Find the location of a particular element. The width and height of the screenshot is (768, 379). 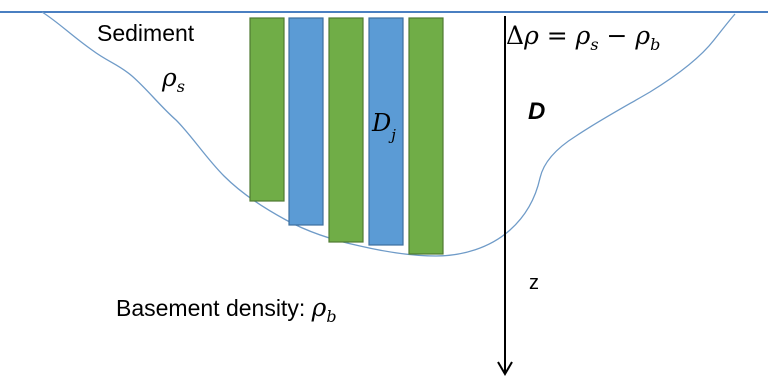

density-contrast-equation: Δρ = ρs − ρb is located at coordinates (583, 37).